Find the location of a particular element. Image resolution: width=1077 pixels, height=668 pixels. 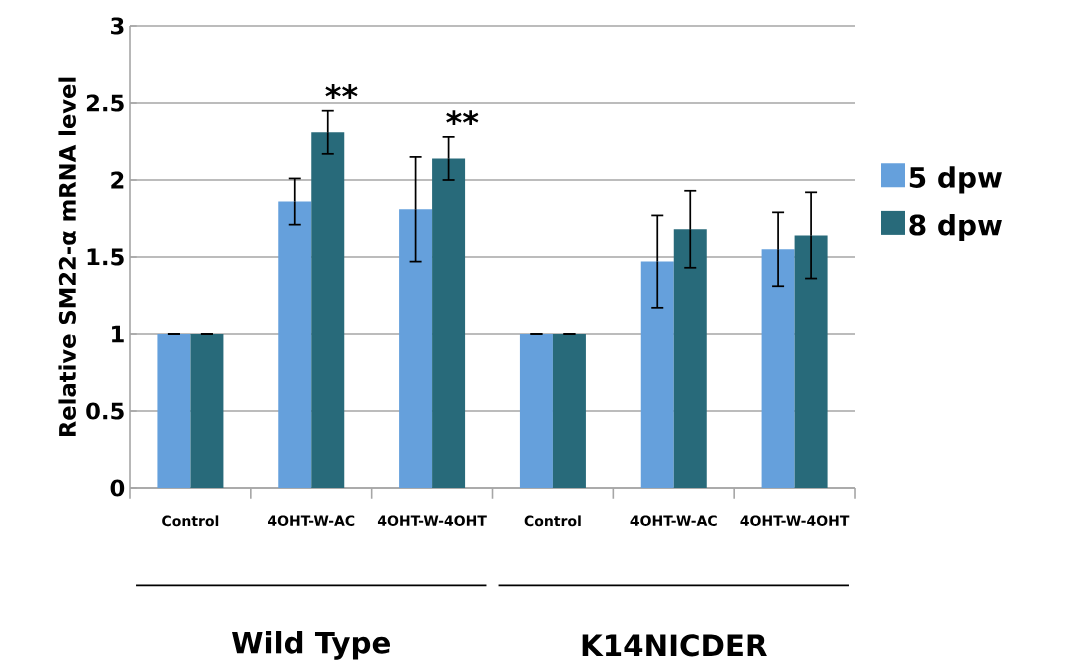

y-tick-label: 3 is located at coordinates (117, 26).